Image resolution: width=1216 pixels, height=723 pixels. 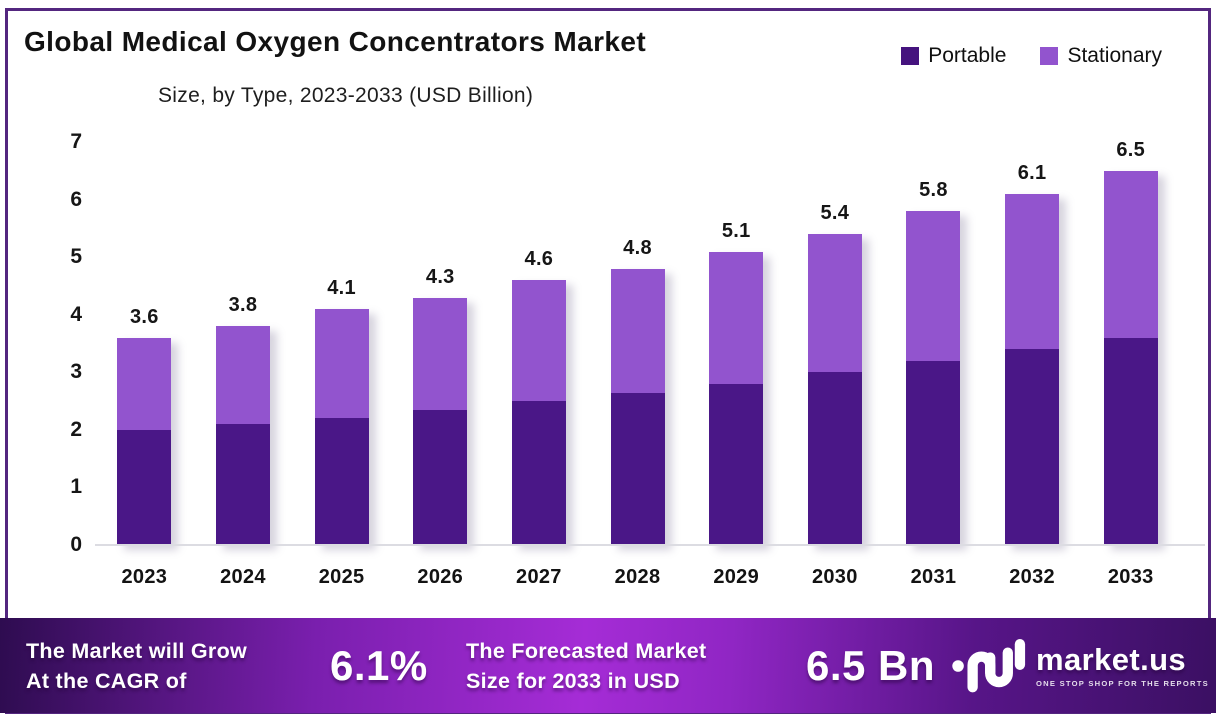 I want to click on bar-group-2027: 4.6, so click(x=539, y=332).